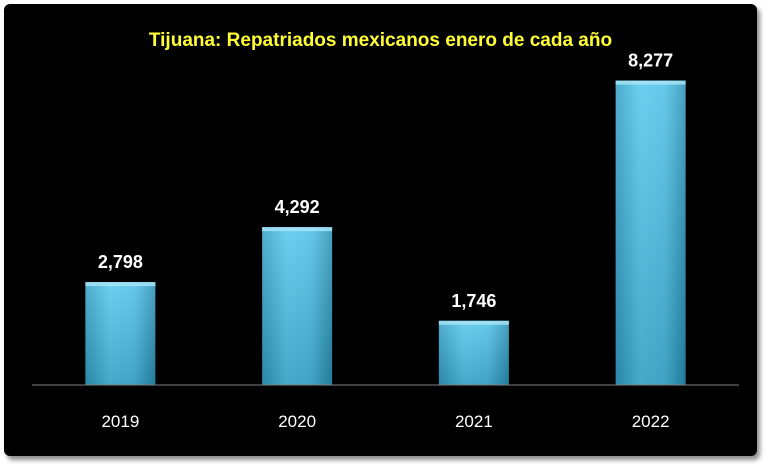 The width and height of the screenshot is (769, 468). I want to click on data-label-2020: 4,292, so click(297, 207).